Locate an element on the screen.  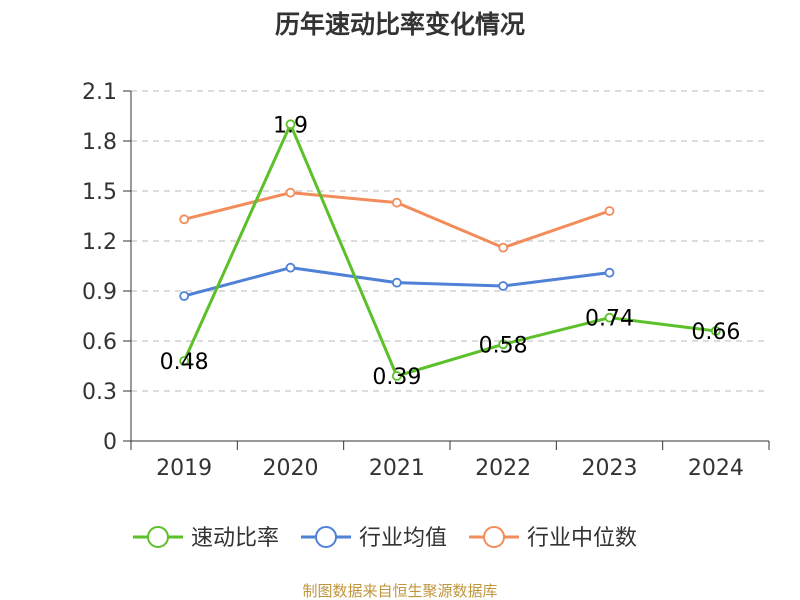
legend-label: 行业均值 is located at coordinates (403, 538).